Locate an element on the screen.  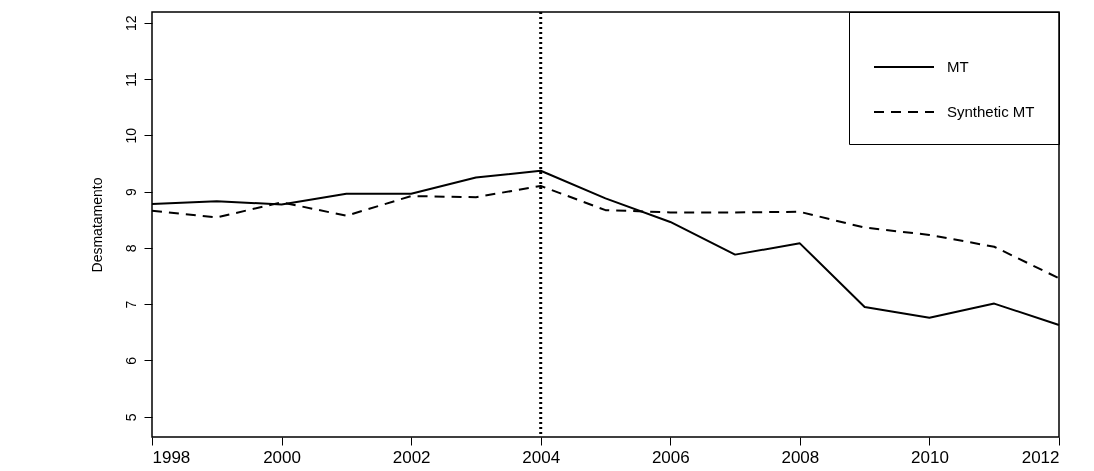
y-axis-title: Desmatamento is located at coordinates (96, 225).